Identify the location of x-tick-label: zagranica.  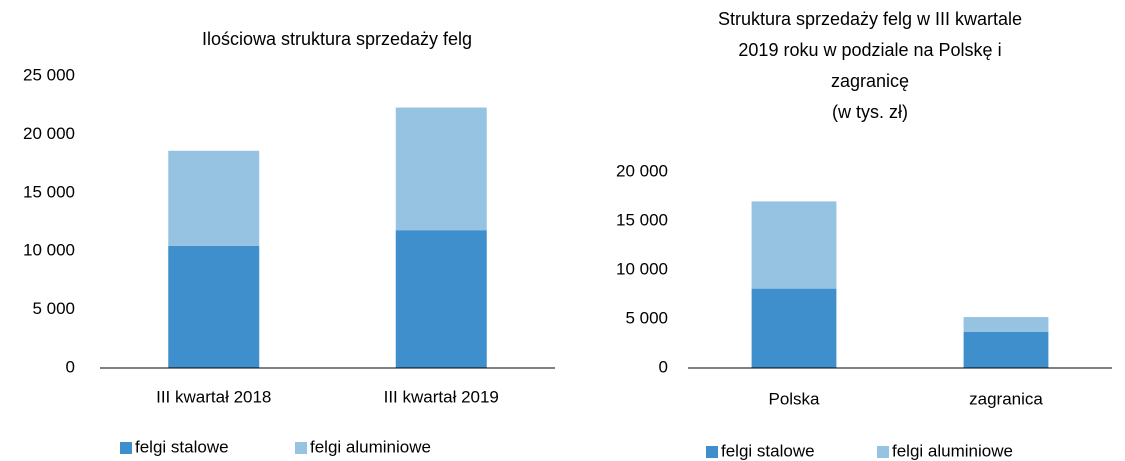
(1006, 398).